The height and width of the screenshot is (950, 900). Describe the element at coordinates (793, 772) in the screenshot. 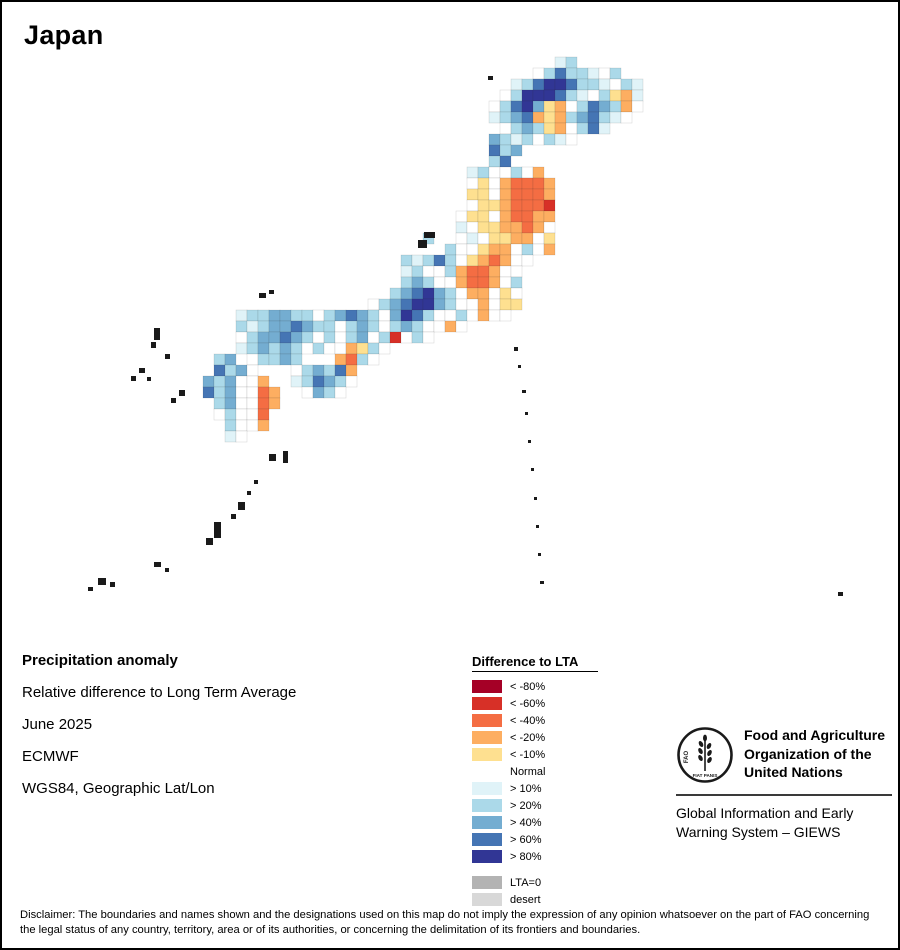

I see `fao-org-line: United Nations` at that location.